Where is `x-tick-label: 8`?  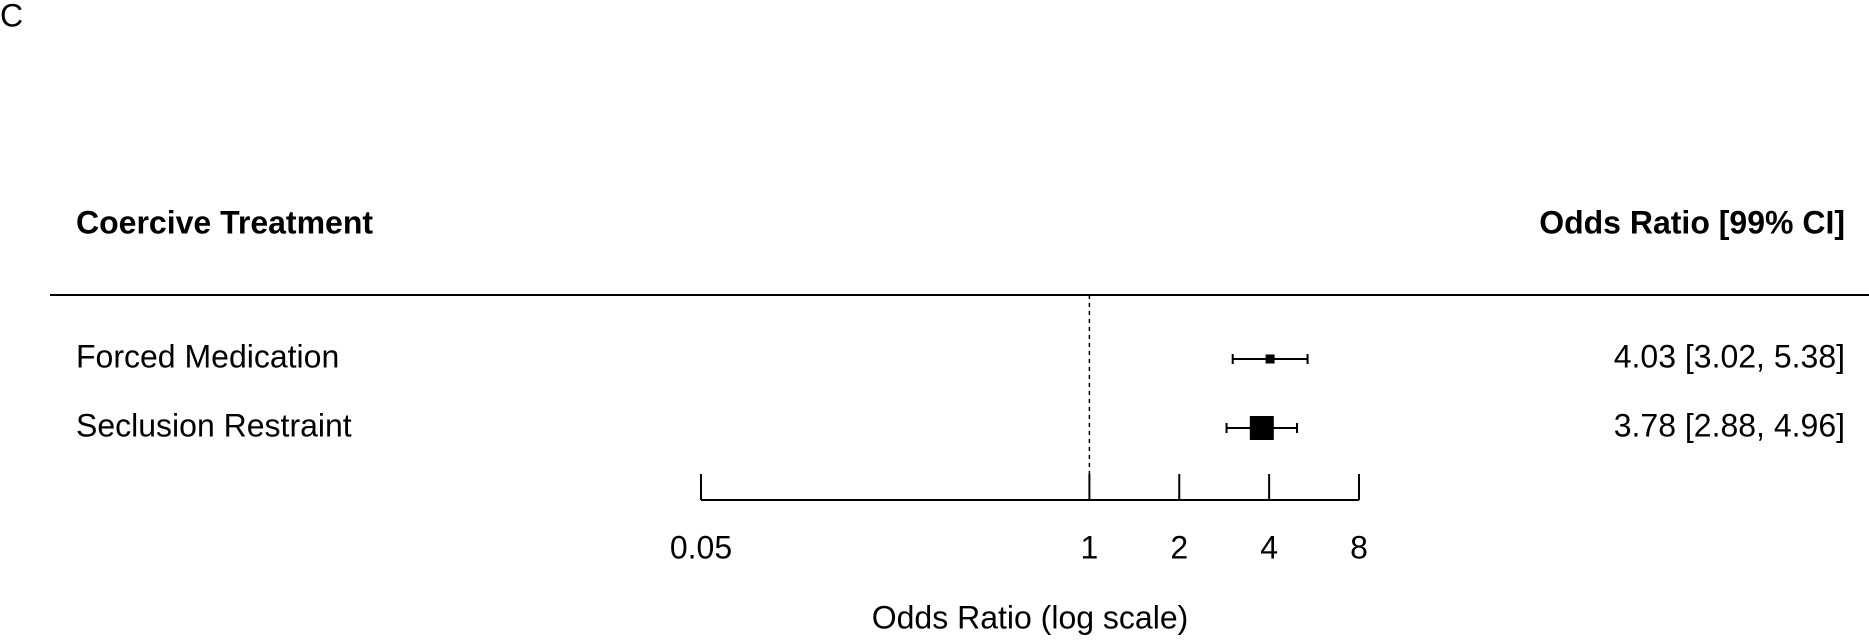 x-tick-label: 8 is located at coordinates (1359, 547).